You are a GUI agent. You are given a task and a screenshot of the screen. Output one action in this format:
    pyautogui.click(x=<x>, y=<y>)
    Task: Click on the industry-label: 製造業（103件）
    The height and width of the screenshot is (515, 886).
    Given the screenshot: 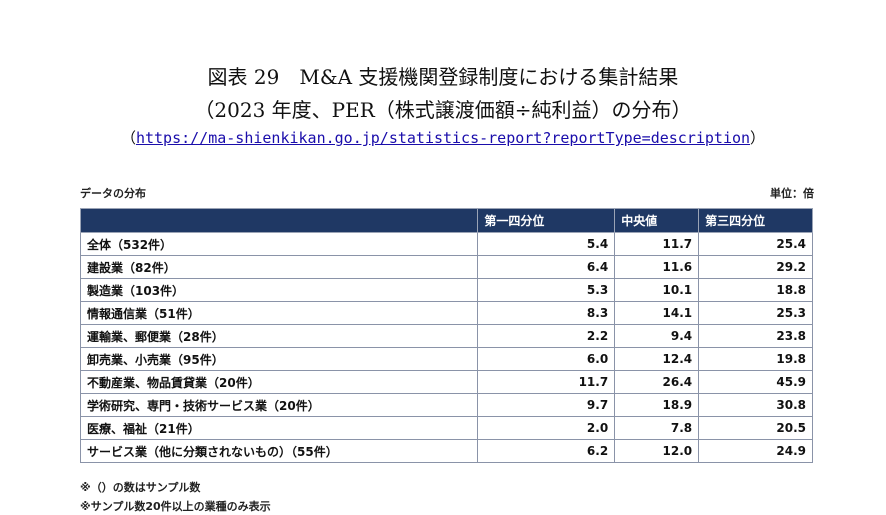 What is the action you would take?
    pyautogui.click(x=279, y=290)
    